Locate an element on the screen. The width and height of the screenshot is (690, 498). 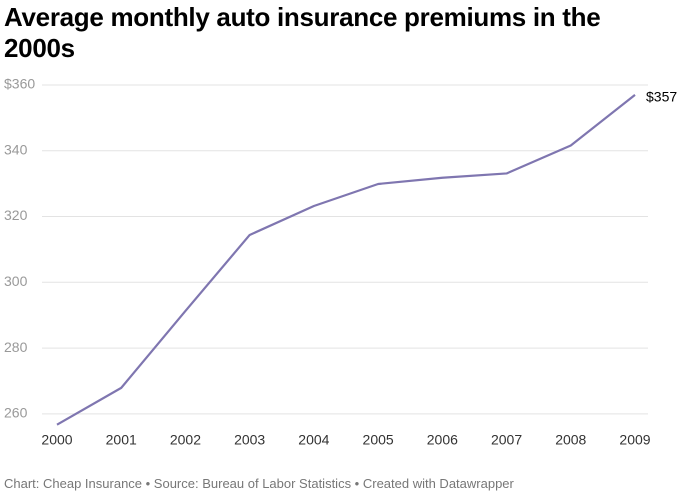
x-tick-label: 2003 is located at coordinates (249, 440).